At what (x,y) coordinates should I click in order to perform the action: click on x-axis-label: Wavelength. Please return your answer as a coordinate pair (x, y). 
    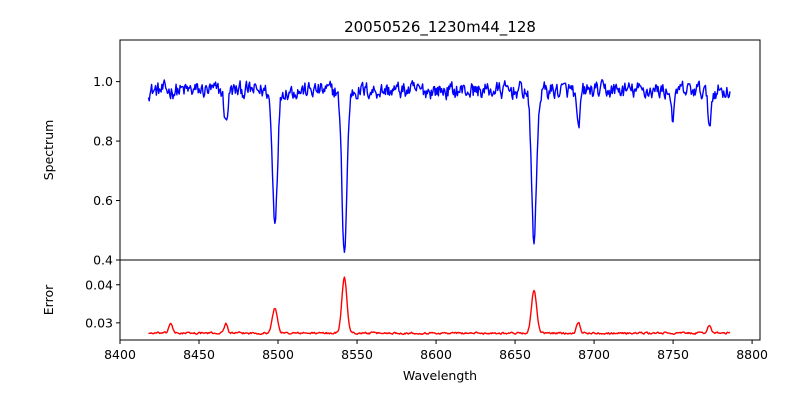
    Looking at the image, I should click on (440, 375).